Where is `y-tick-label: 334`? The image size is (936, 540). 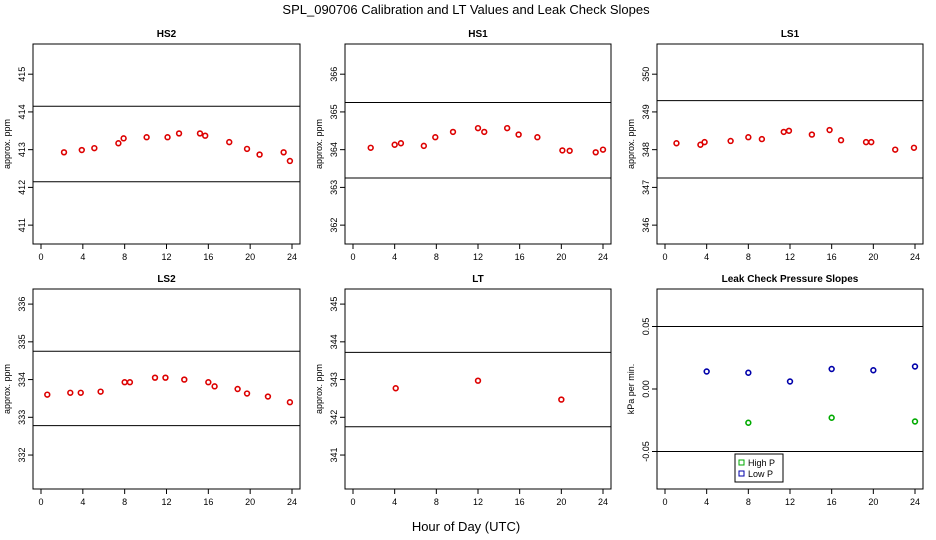
y-tick-label: 334 is located at coordinates (22, 379).